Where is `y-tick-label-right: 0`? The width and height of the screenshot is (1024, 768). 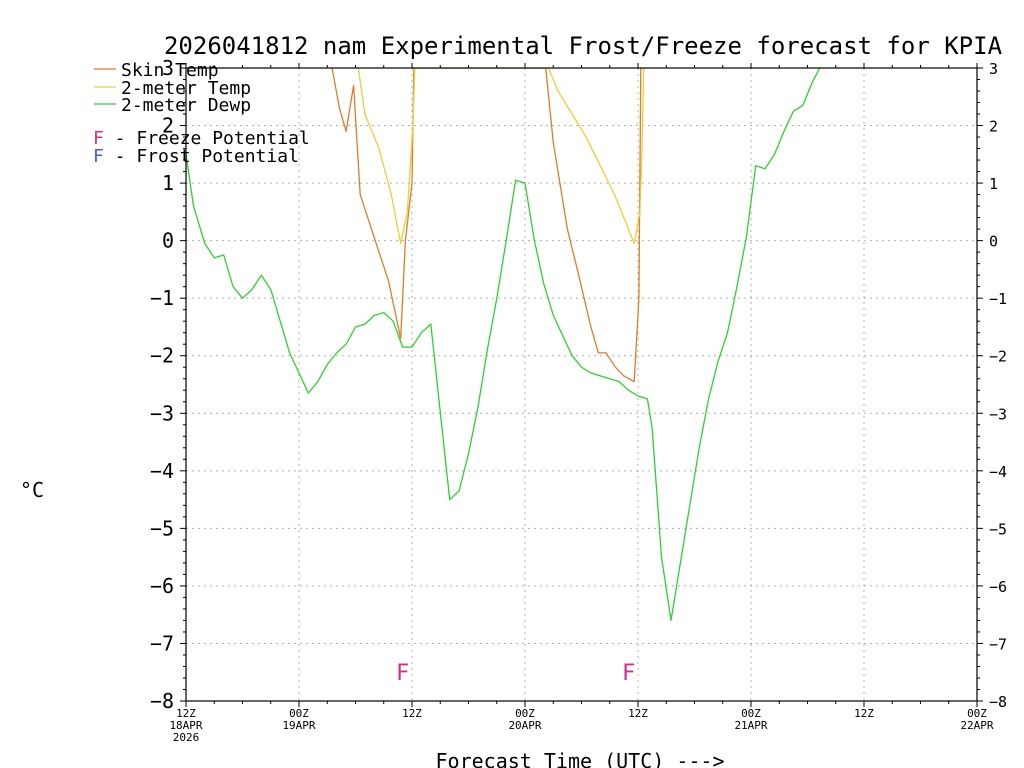
y-tick-label-right: 0 is located at coordinates (993, 242).